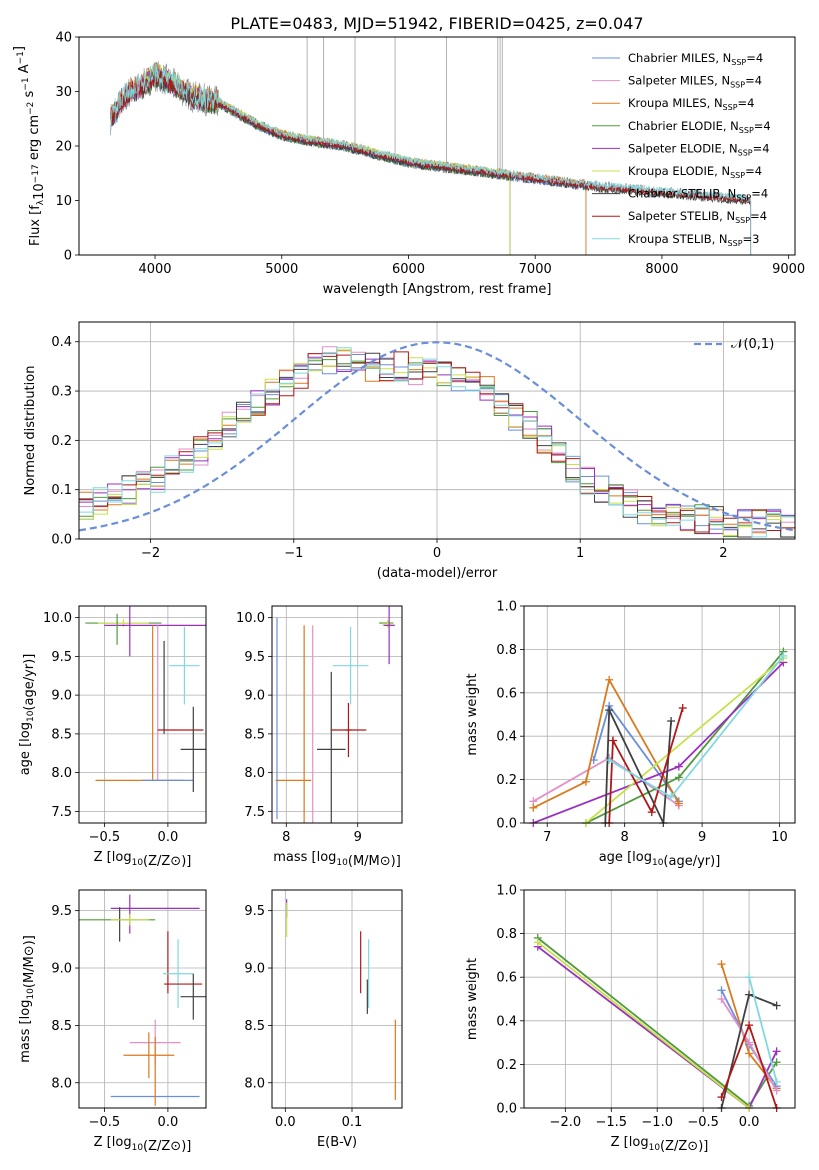 The width and height of the screenshot is (819, 1170). What do you see at coordinates (27, 999) in the screenshot?
I see `y-axis-label: mass [log10(M/M⊙)]` at bounding box center [27, 999].